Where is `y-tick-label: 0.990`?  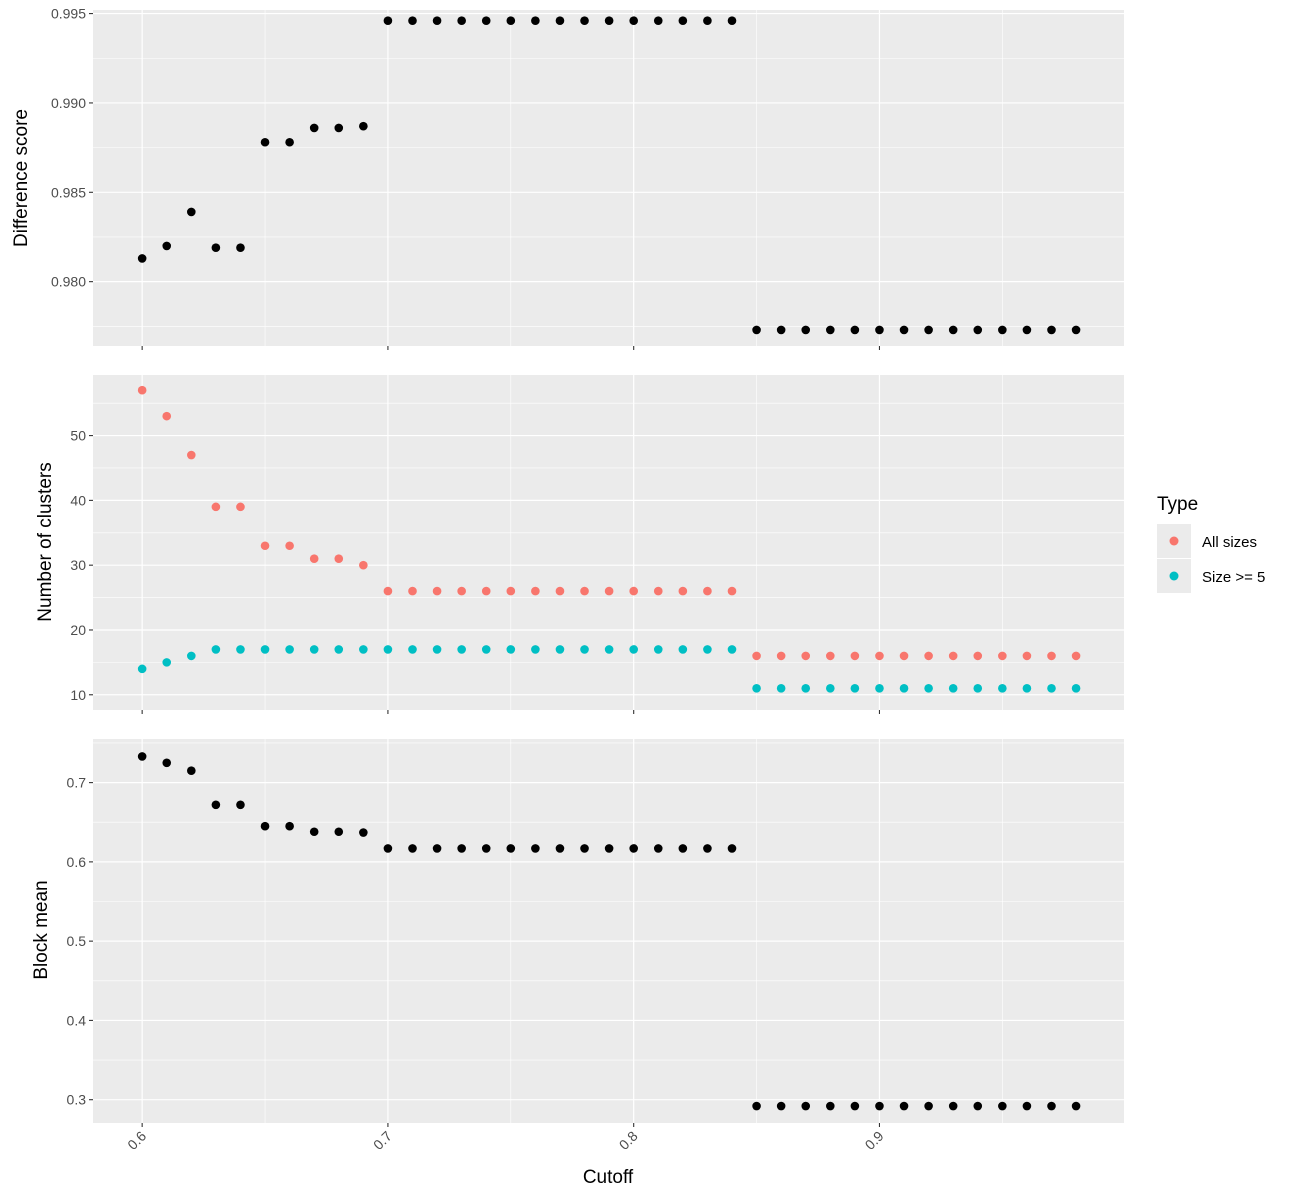
y-tick-label: 0.990 is located at coordinates (68, 103).